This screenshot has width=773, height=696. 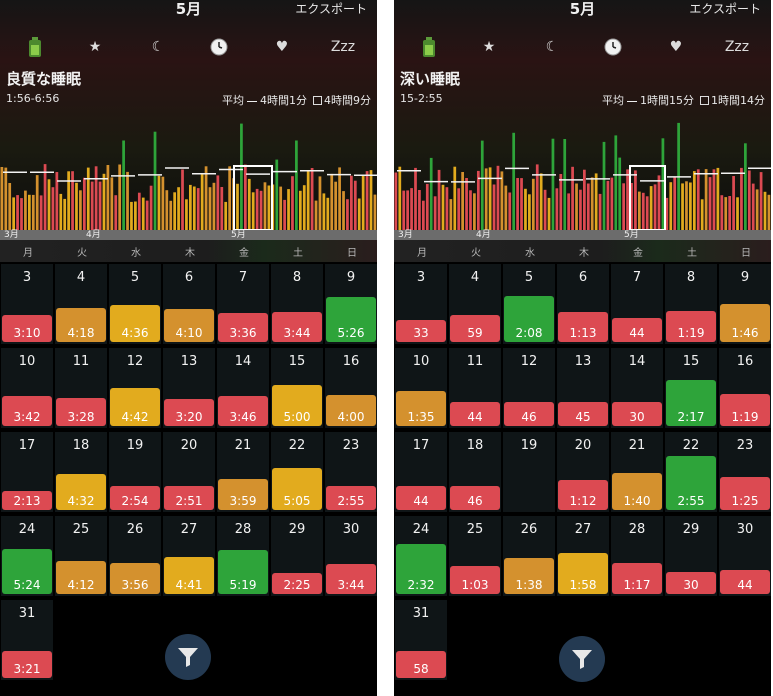 What do you see at coordinates (27, 304) in the screenshot?
I see `calendar-day-cell: 3 3:10` at bounding box center [27, 304].